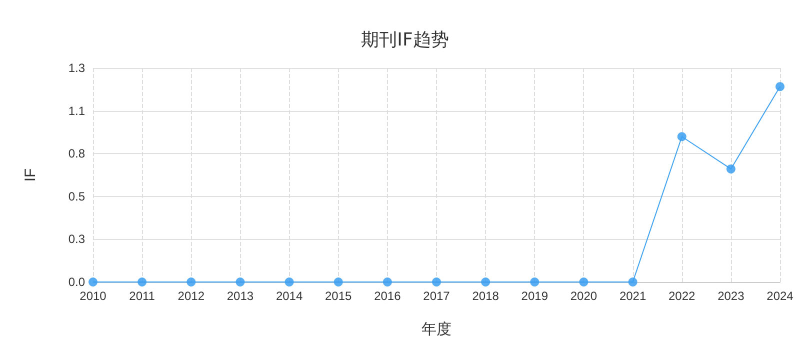  I want to click on x-tick-label: 2015, so click(338, 296).